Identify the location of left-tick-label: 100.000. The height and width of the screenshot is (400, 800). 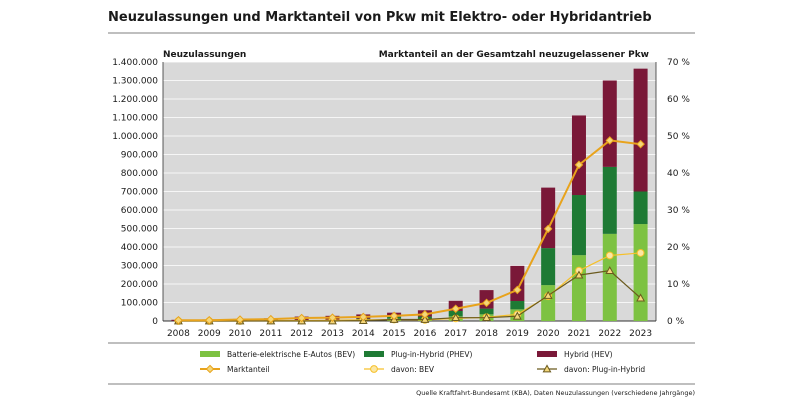
(139, 304).